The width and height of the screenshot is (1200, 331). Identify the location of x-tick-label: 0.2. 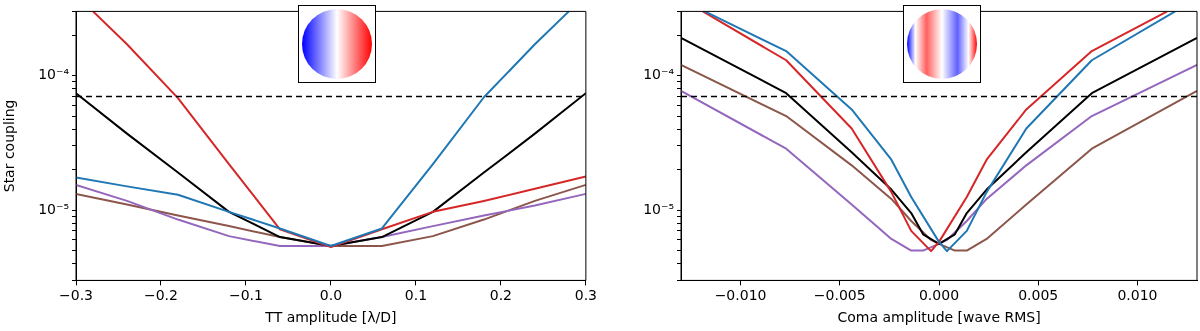
(501, 295).